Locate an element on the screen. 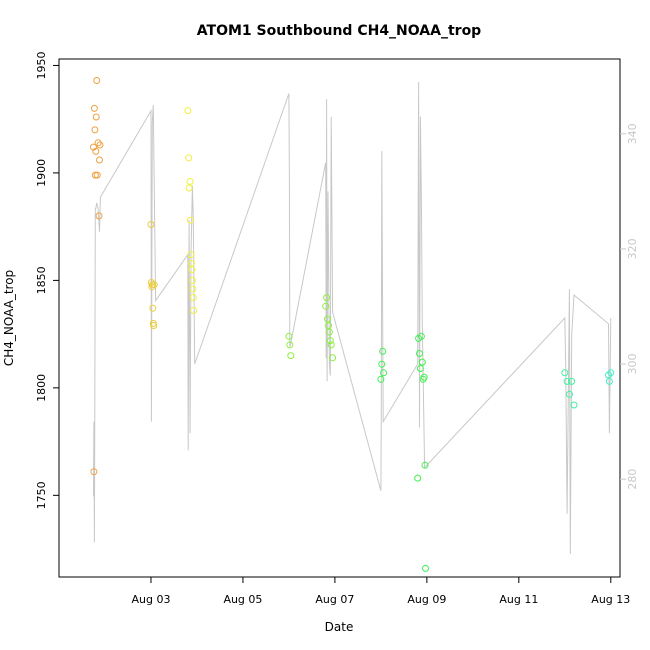 The height and width of the screenshot is (650, 650). x-tick-label: Aug 09 is located at coordinates (426, 599).